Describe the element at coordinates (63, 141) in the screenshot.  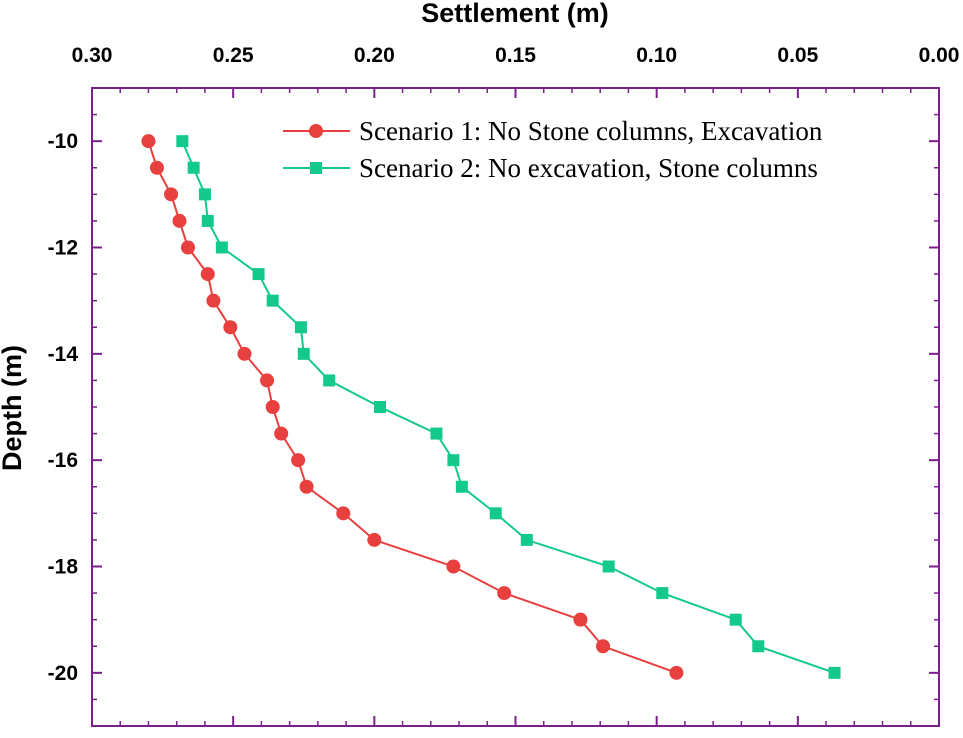
I see `y-tick-label: -10` at that location.